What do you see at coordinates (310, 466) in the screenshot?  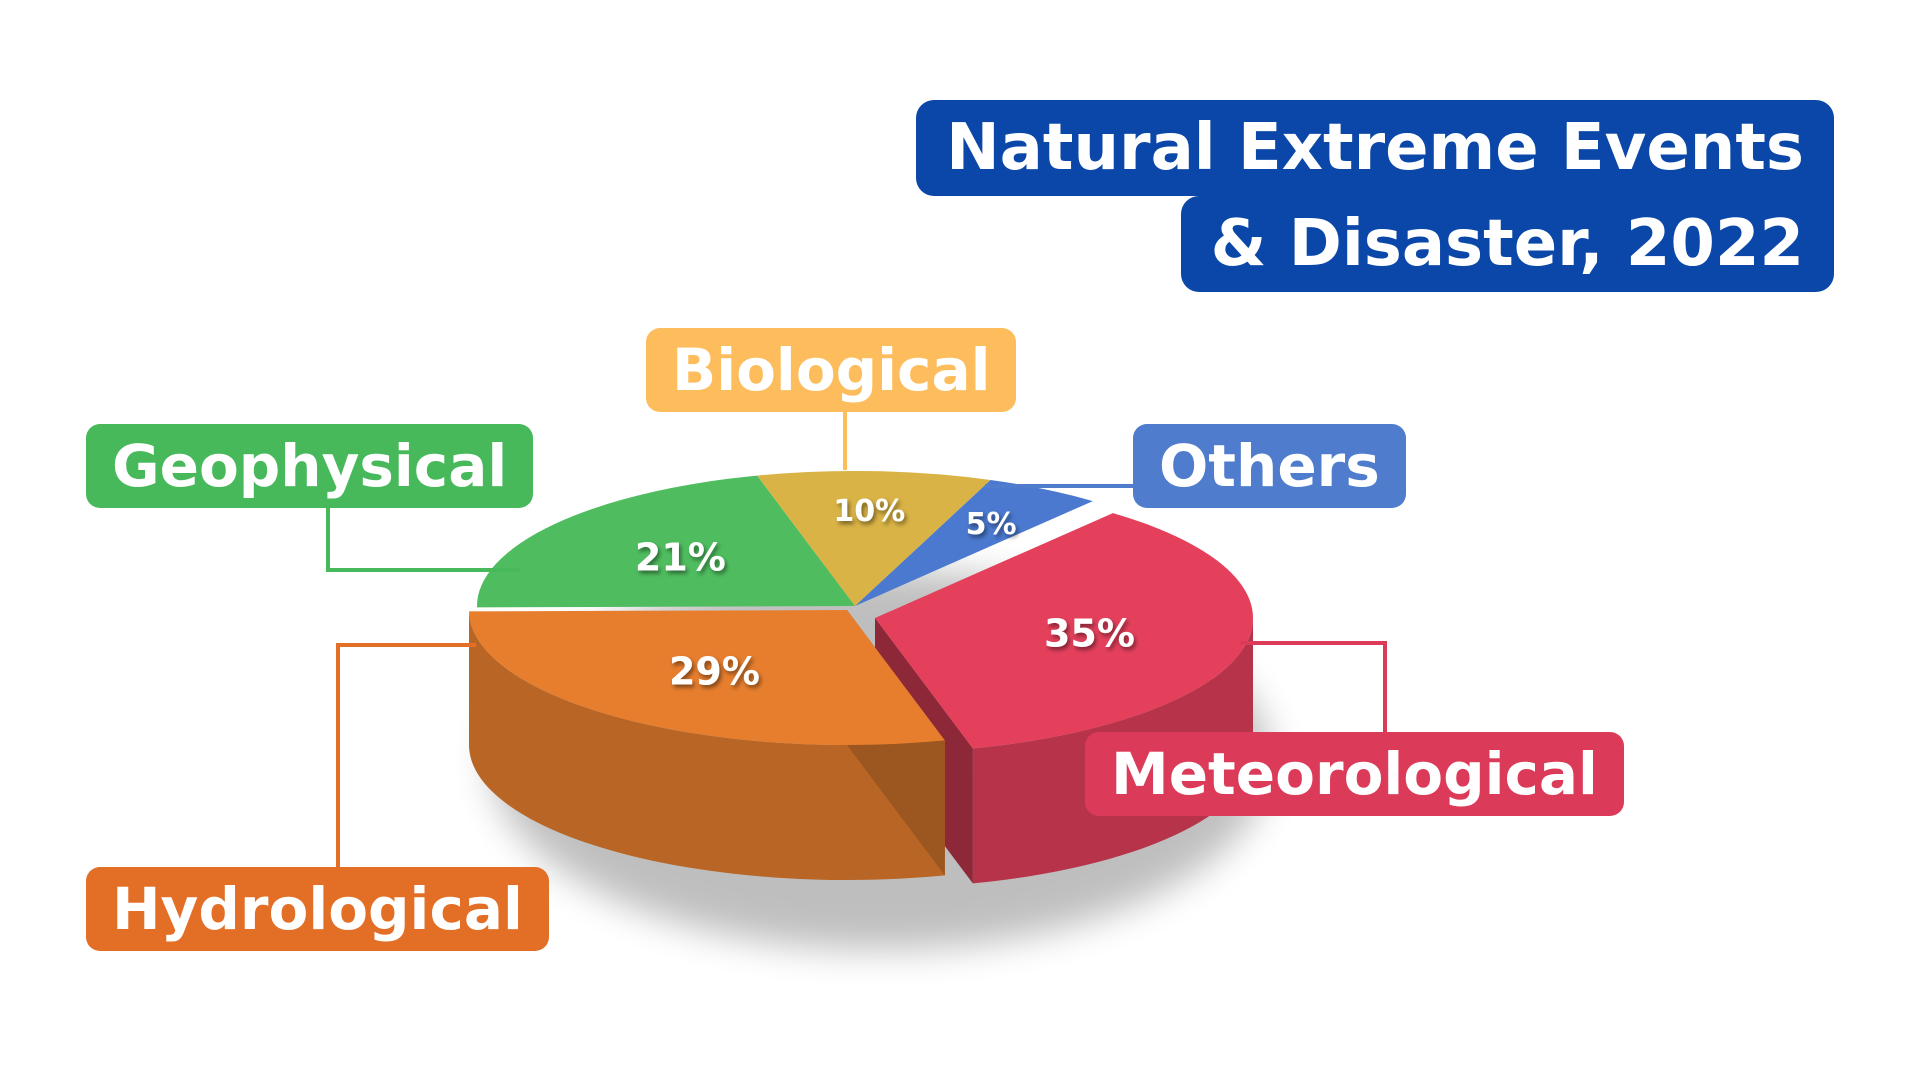 I see `label-geophysical: Geophysical` at bounding box center [310, 466].